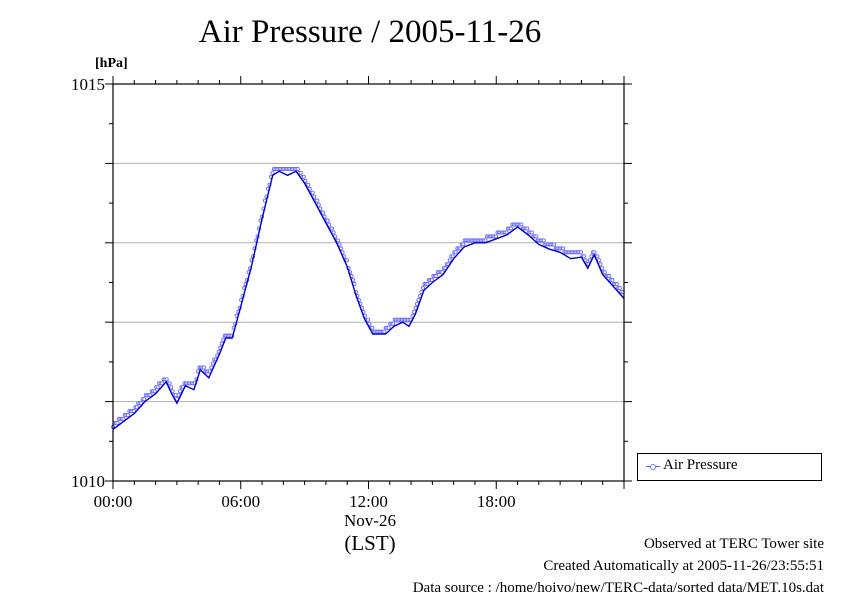 The width and height of the screenshot is (842, 597). What do you see at coordinates (700, 465) in the screenshot?
I see `legend-label: Air Pressure` at bounding box center [700, 465].